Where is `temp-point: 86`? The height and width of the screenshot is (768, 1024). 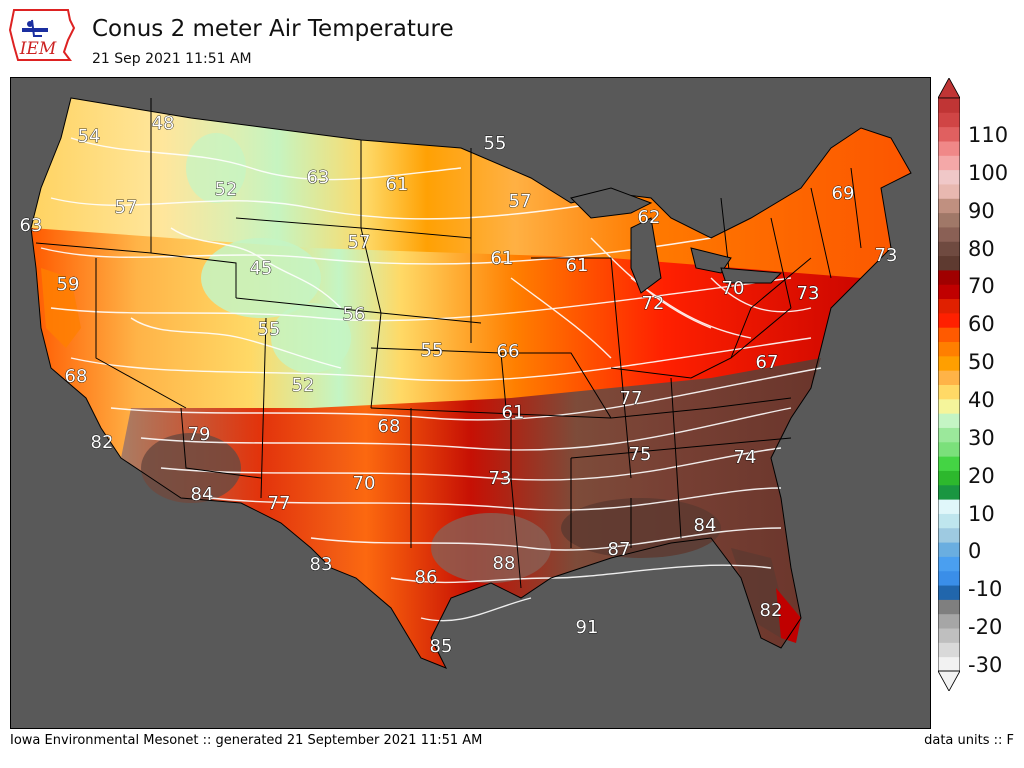
temp-point: 86 is located at coordinates (426, 577).